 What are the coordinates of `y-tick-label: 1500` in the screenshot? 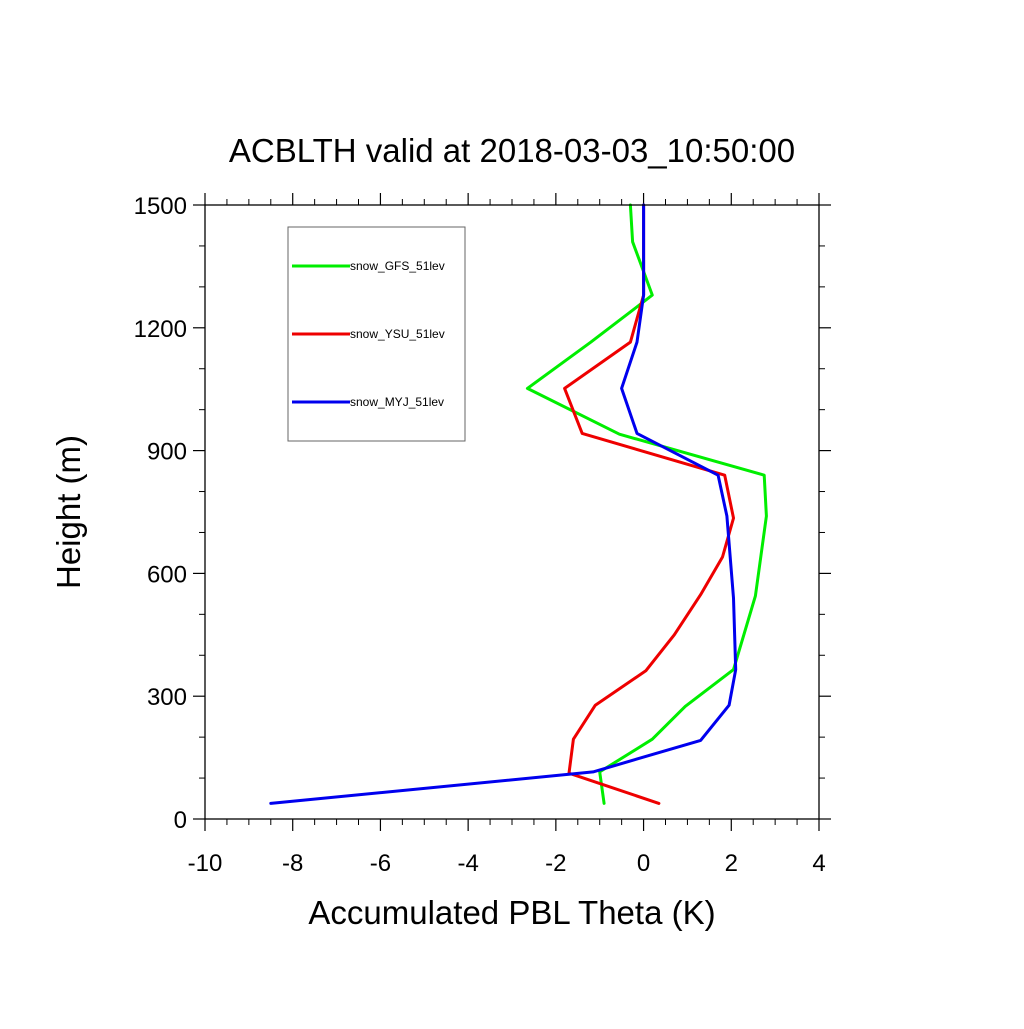 It's located at (160, 206).